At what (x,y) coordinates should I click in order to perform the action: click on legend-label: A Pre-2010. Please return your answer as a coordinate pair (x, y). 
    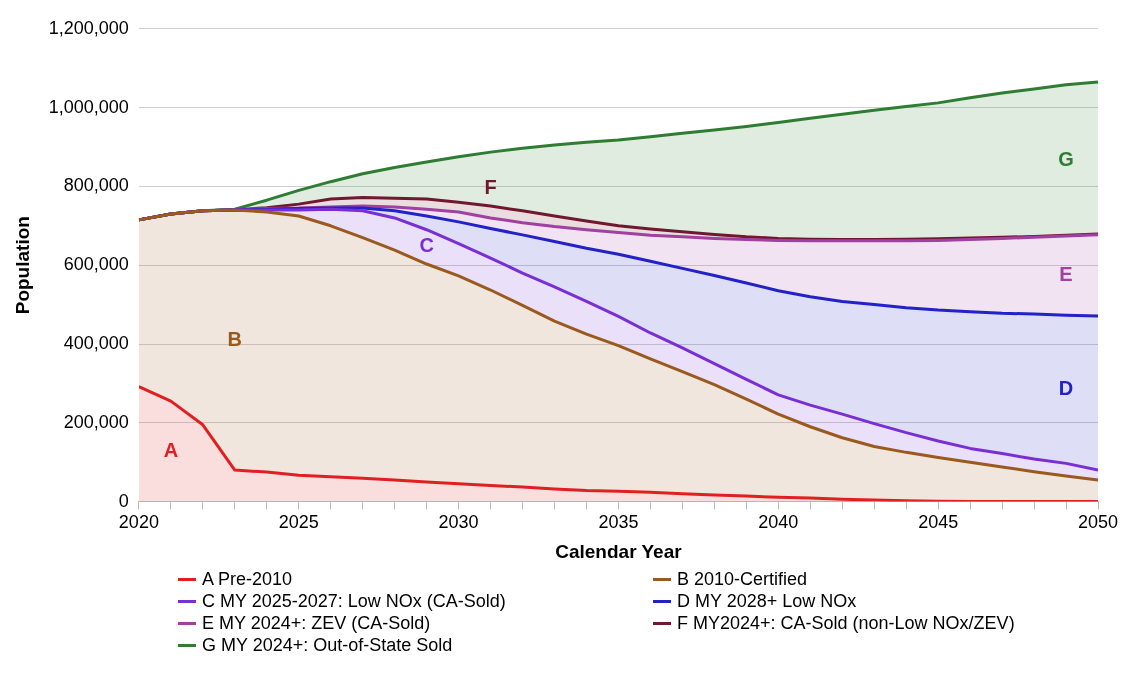
    Looking at the image, I should click on (247, 579).